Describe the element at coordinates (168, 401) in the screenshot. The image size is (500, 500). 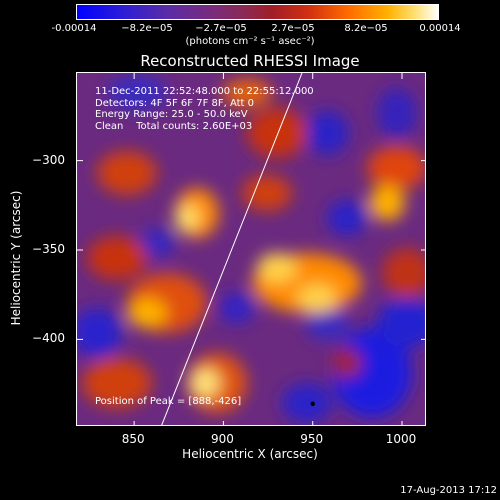
I see `peak-position-text: Position of Peak = [888,-426]` at that location.